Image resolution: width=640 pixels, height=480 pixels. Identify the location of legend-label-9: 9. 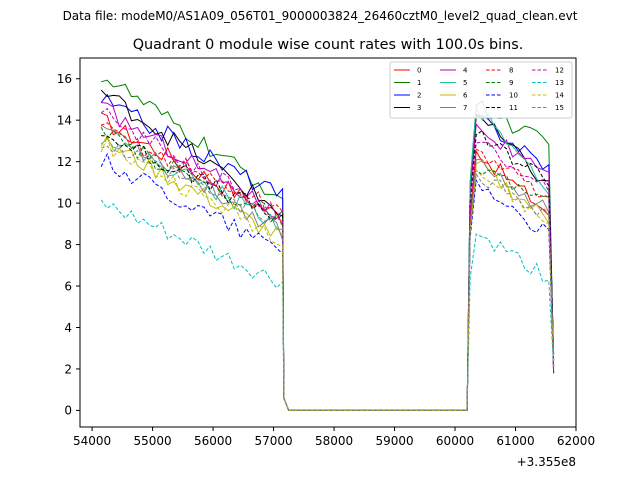
(511, 83).